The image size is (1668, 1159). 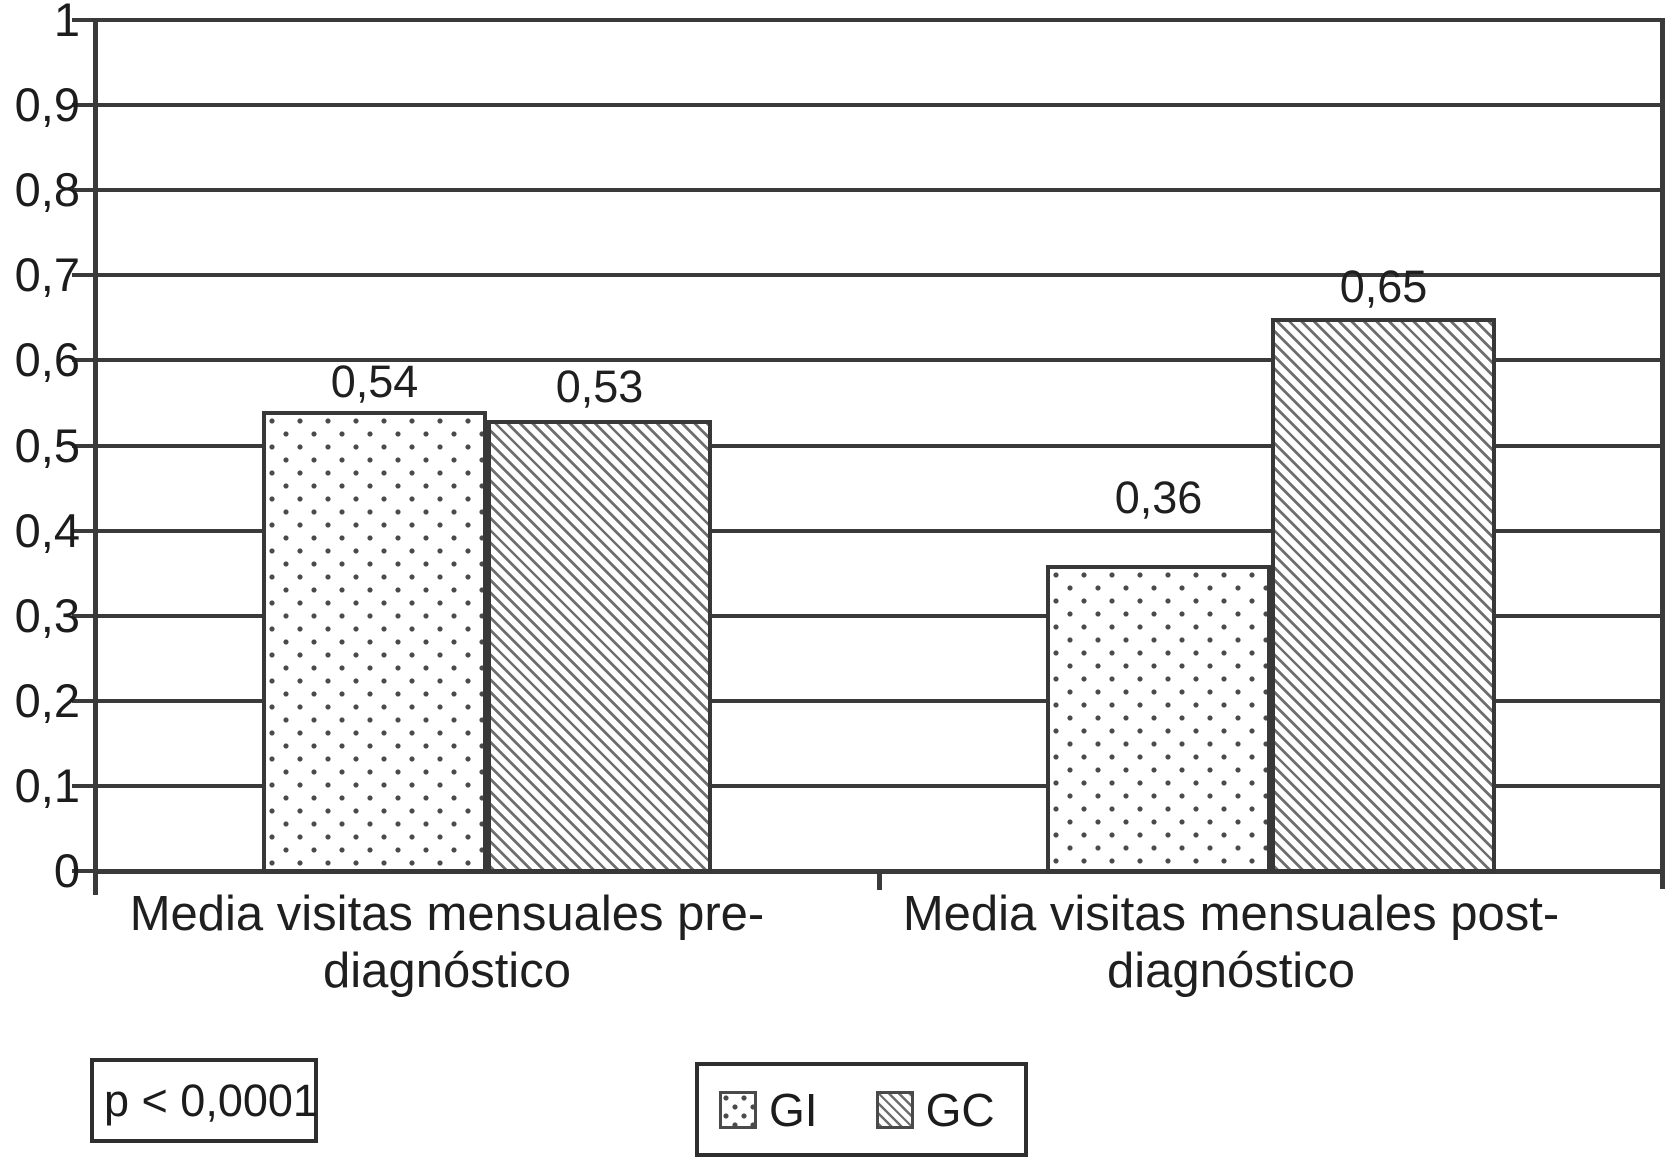 What do you see at coordinates (768, 1110) in the screenshot?
I see `legend-item-gi: GI` at bounding box center [768, 1110].